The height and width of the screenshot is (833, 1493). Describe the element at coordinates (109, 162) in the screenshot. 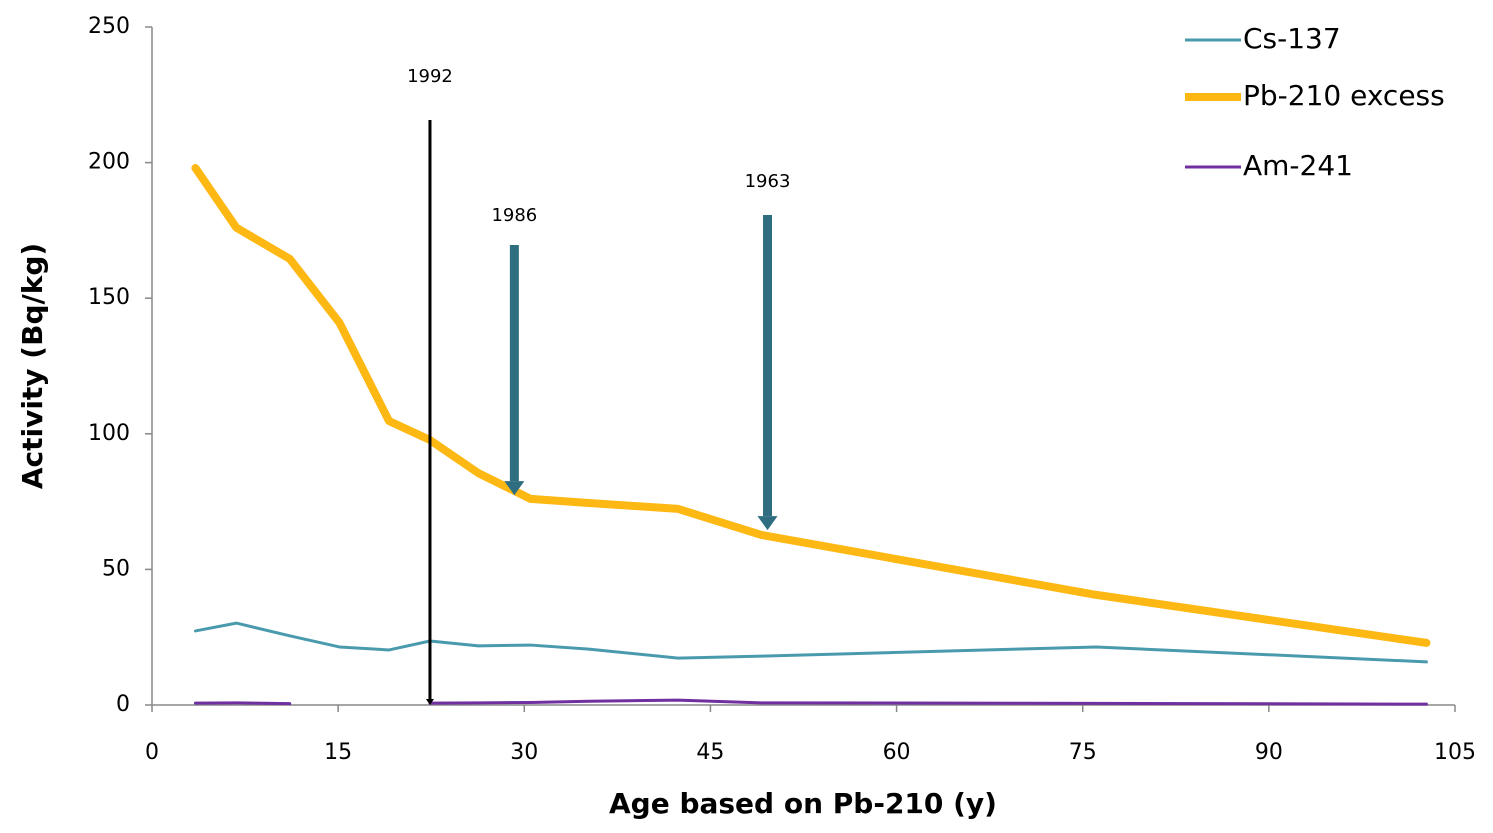

I see `y-tick-label: 200` at that location.